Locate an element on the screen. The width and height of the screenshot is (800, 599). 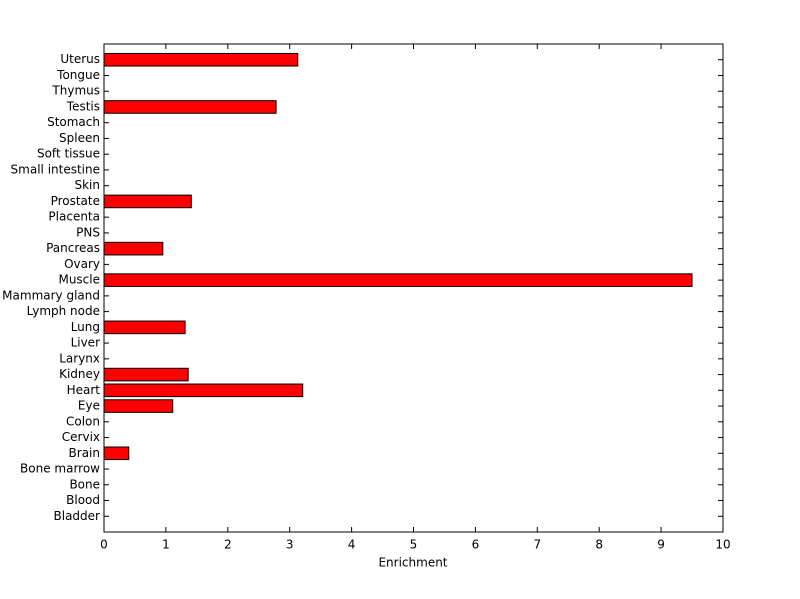
x-tick-label: 10 is located at coordinates (722, 545).